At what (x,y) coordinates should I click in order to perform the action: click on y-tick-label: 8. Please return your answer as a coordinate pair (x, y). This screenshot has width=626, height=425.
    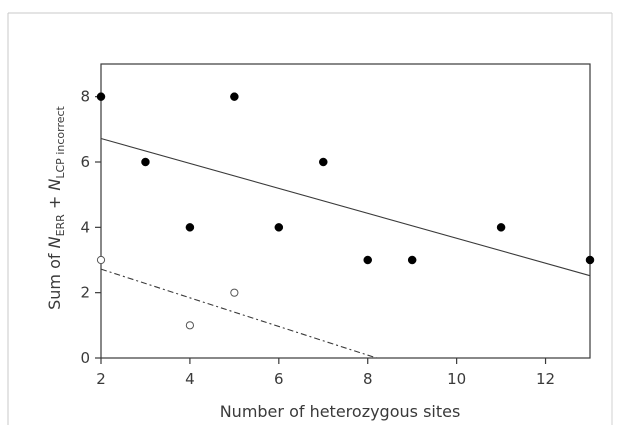
    Looking at the image, I should click on (85, 97).